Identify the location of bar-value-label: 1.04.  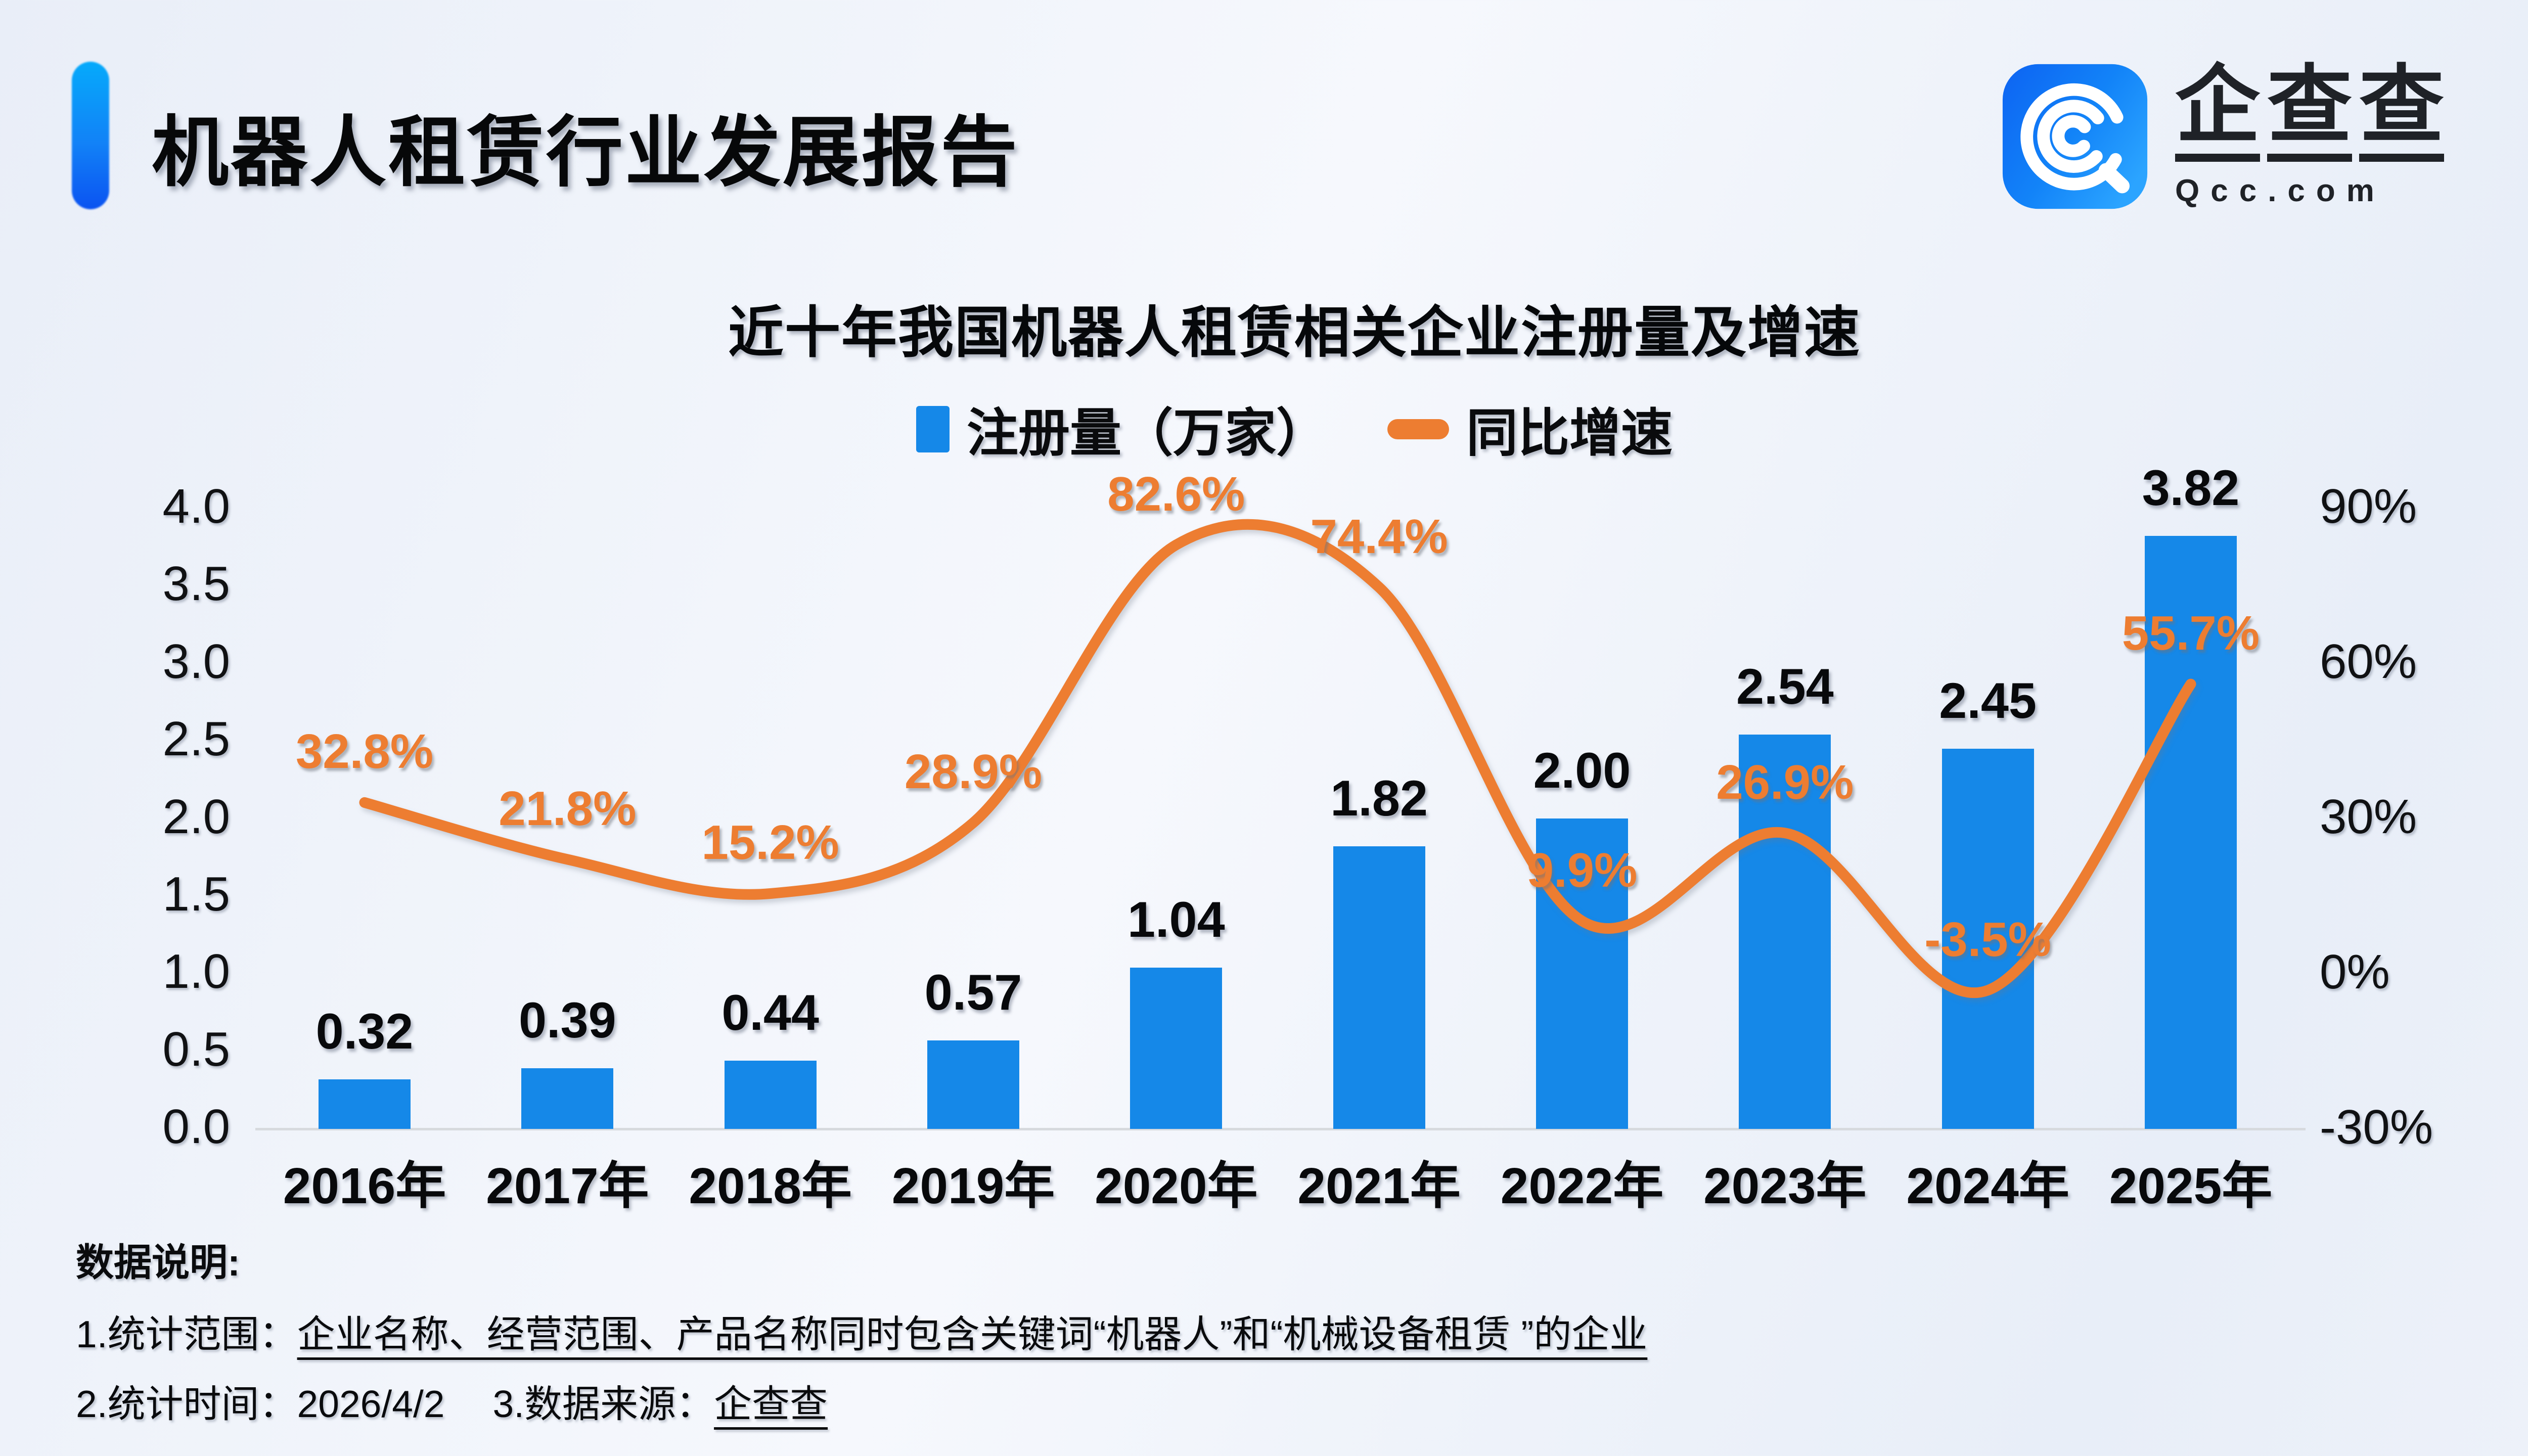
(1176, 919).